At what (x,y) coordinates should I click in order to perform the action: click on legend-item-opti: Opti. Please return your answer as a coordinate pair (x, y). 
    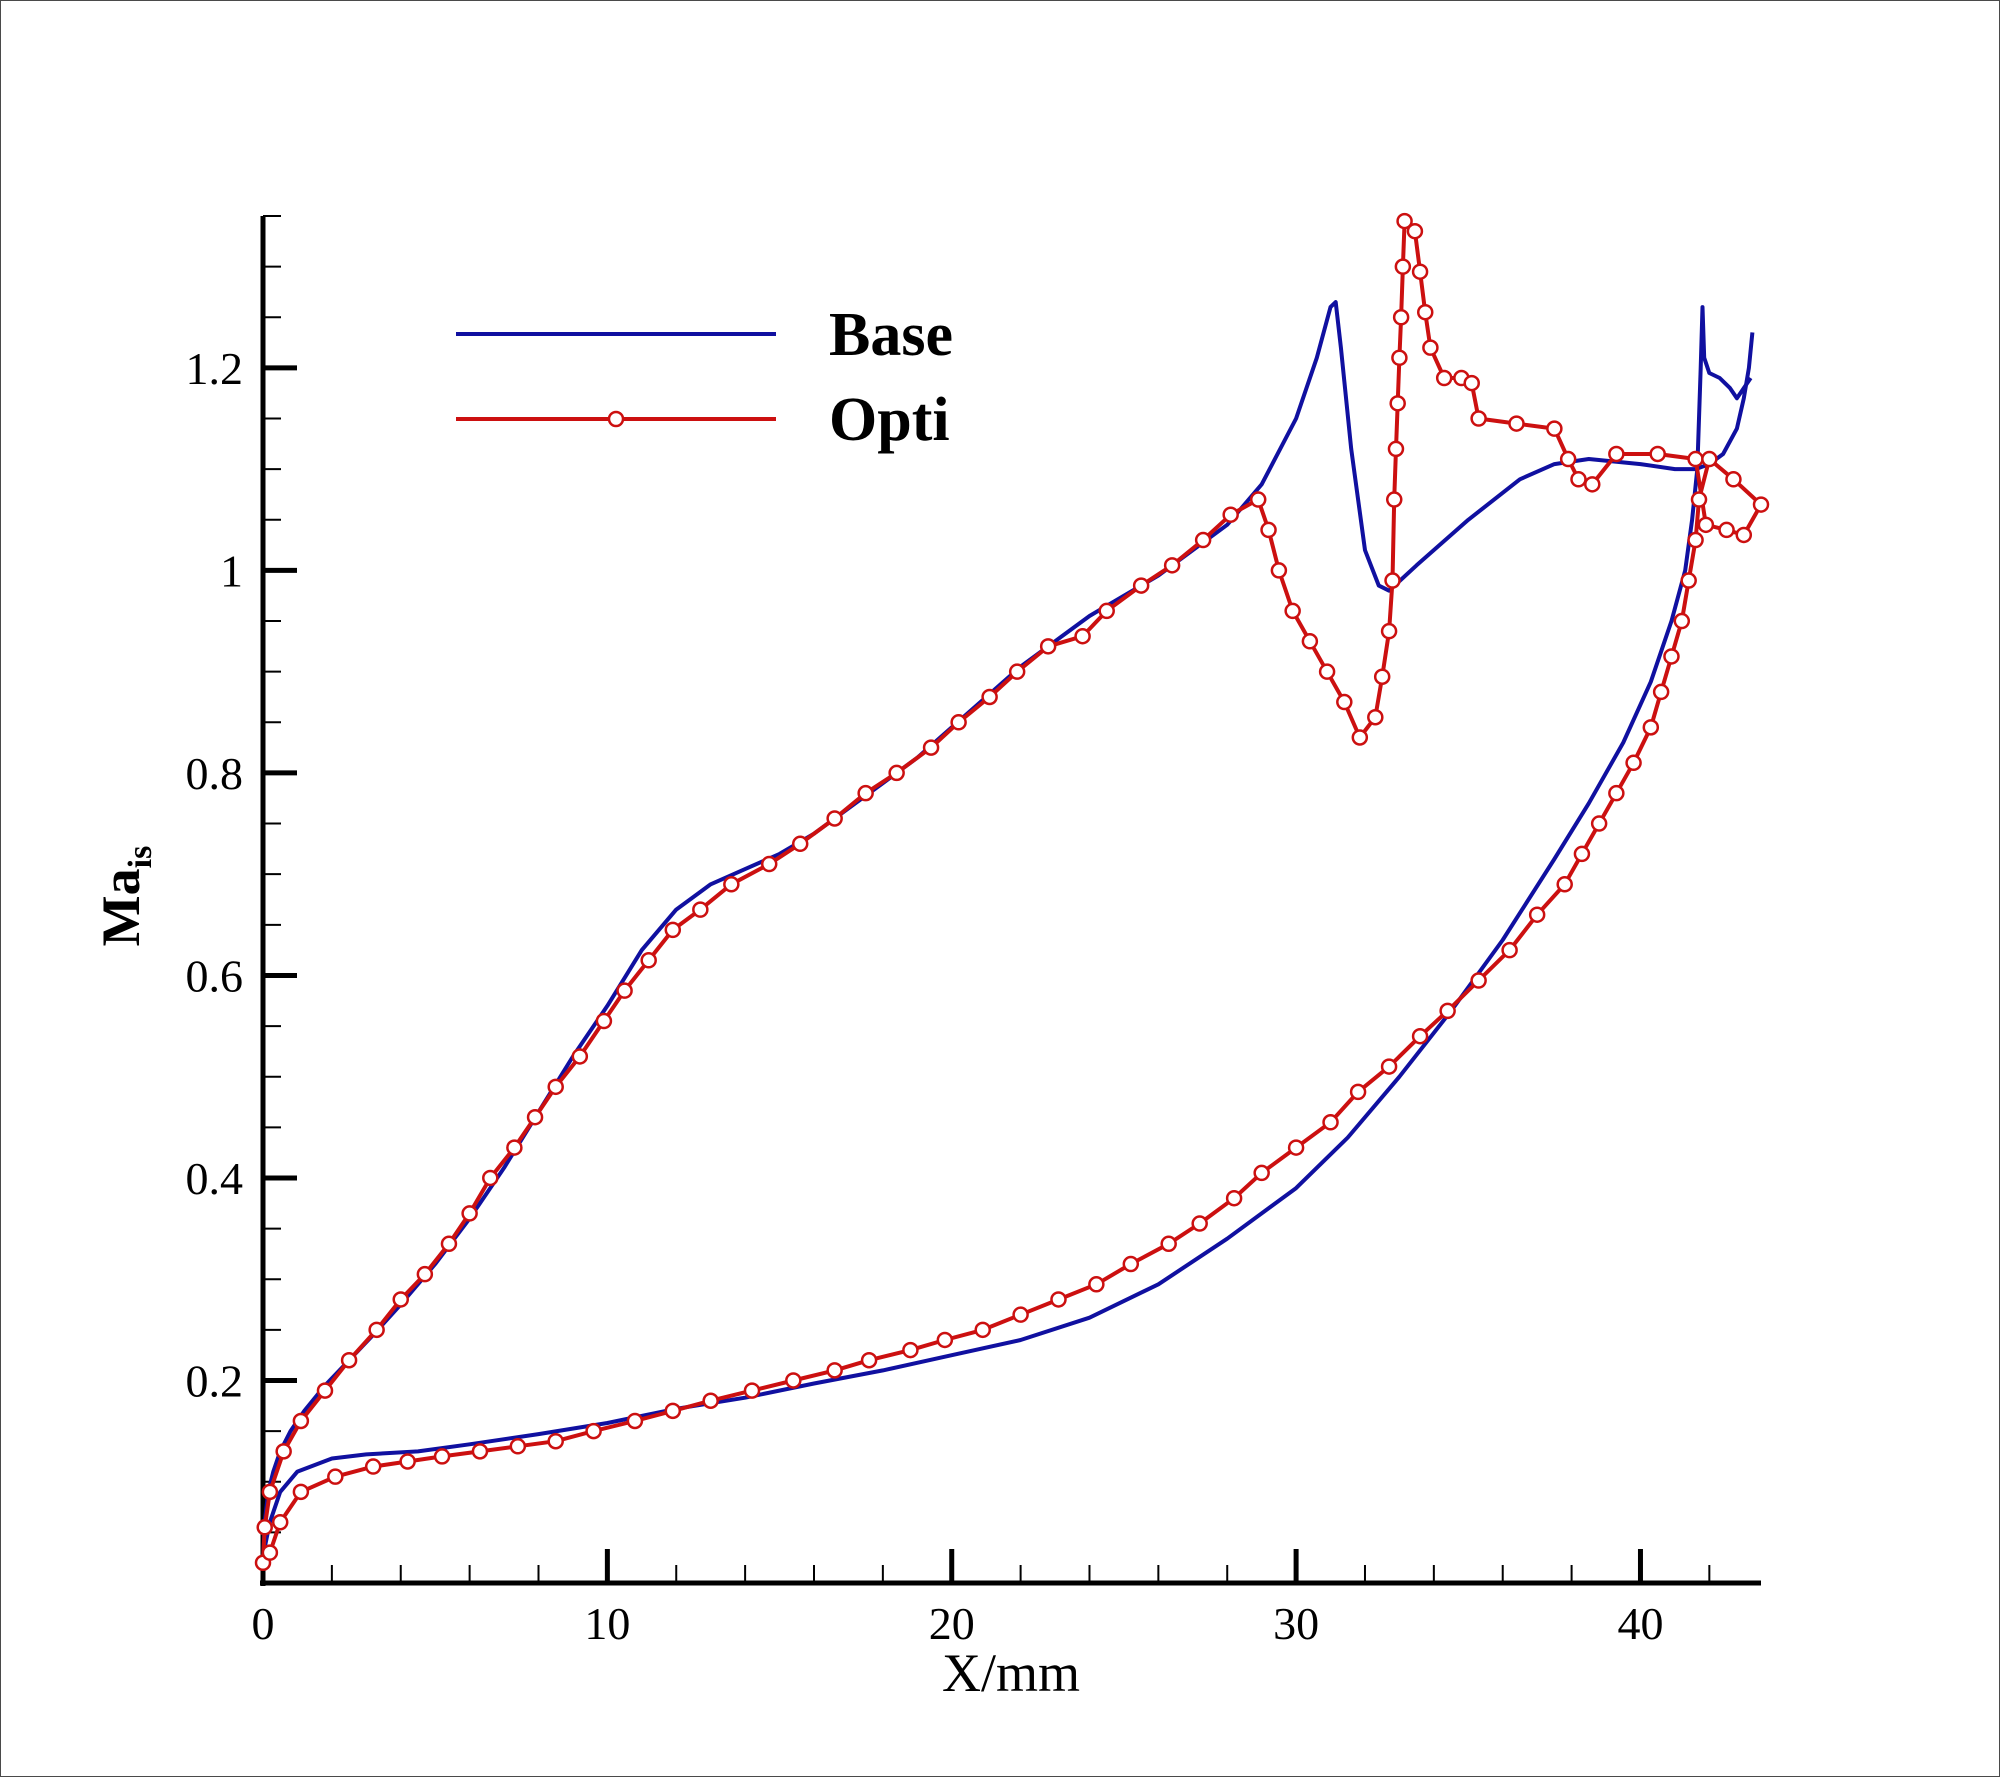
    Looking at the image, I should click on (703, 420).